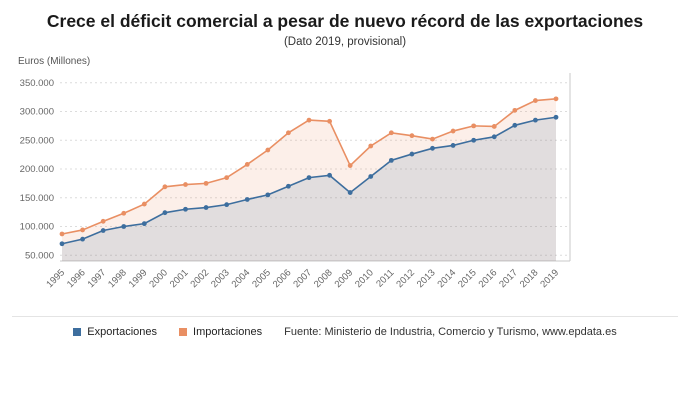  What do you see at coordinates (37, 83) in the screenshot?
I see `svg-text: 350.000` at bounding box center [37, 83].